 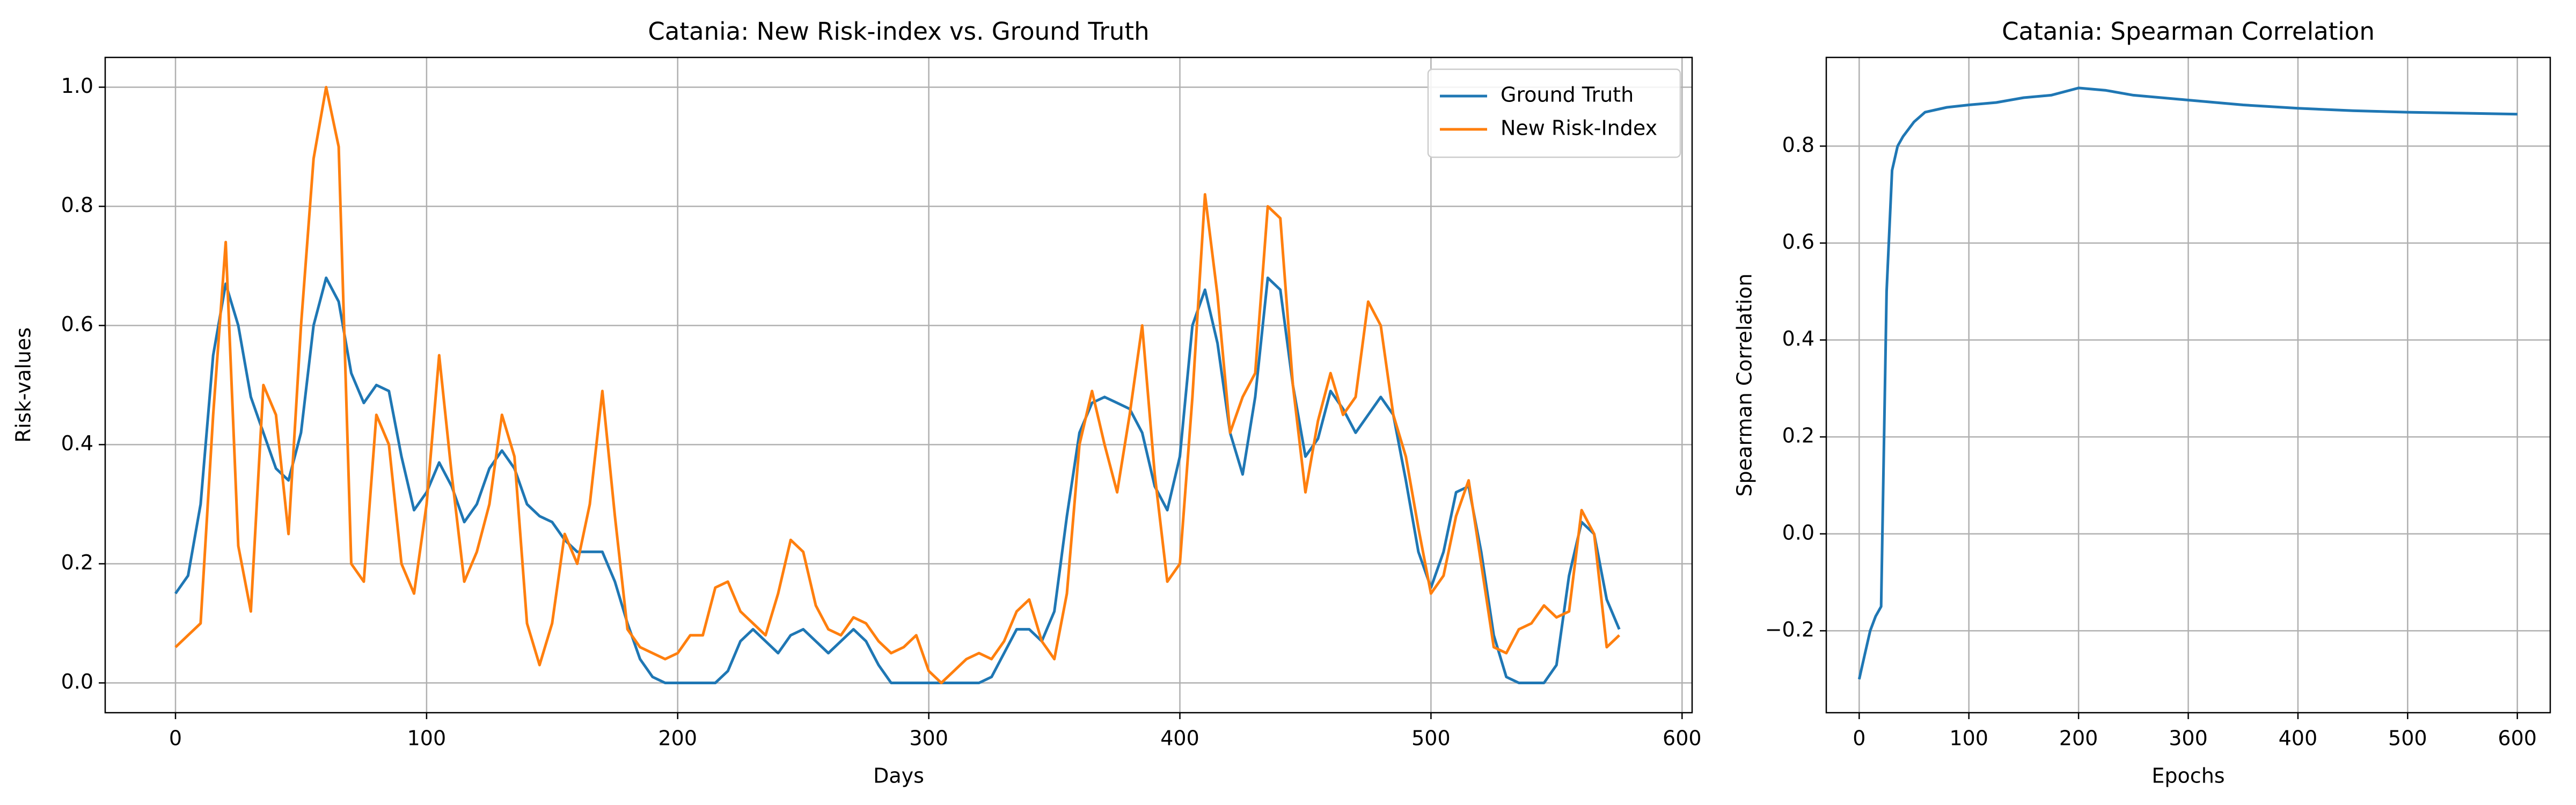 I want to click on x-axis-label: Days, so click(x=898, y=776).